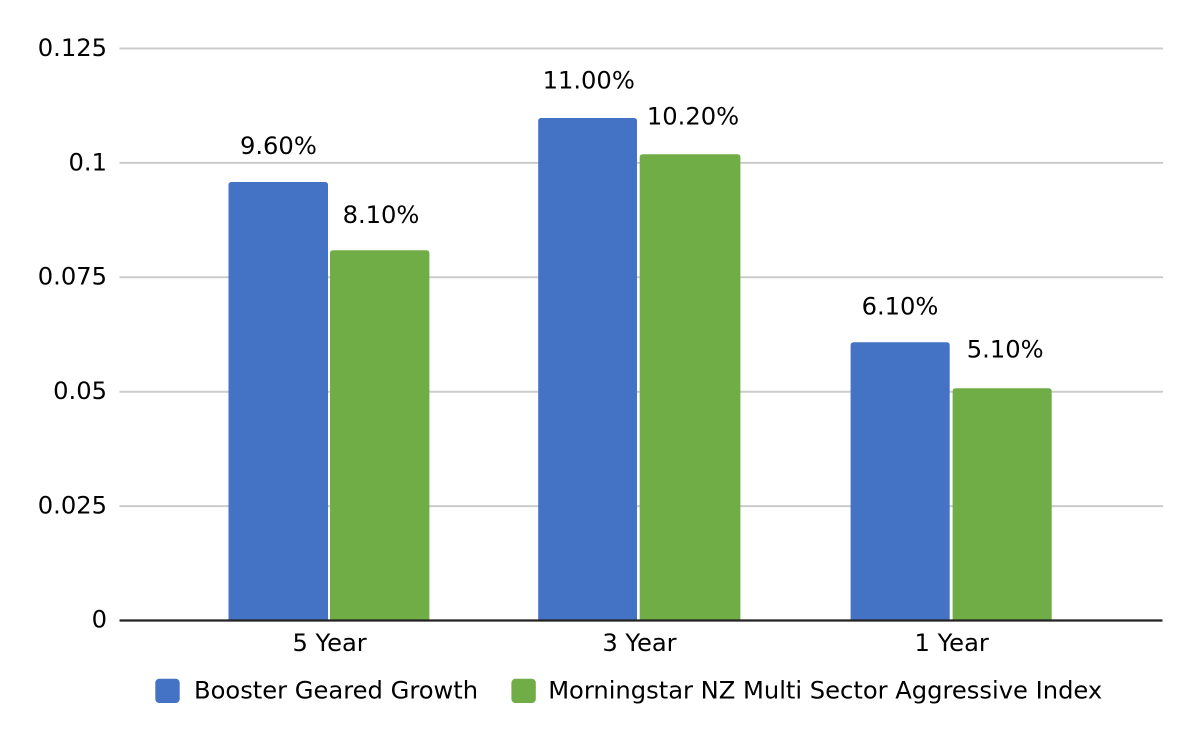 The height and width of the screenshot is (742, 1200). Describe the element at coordinates (693, 117) in the screenshot. I see `svg-text: 10.20%` at that location.